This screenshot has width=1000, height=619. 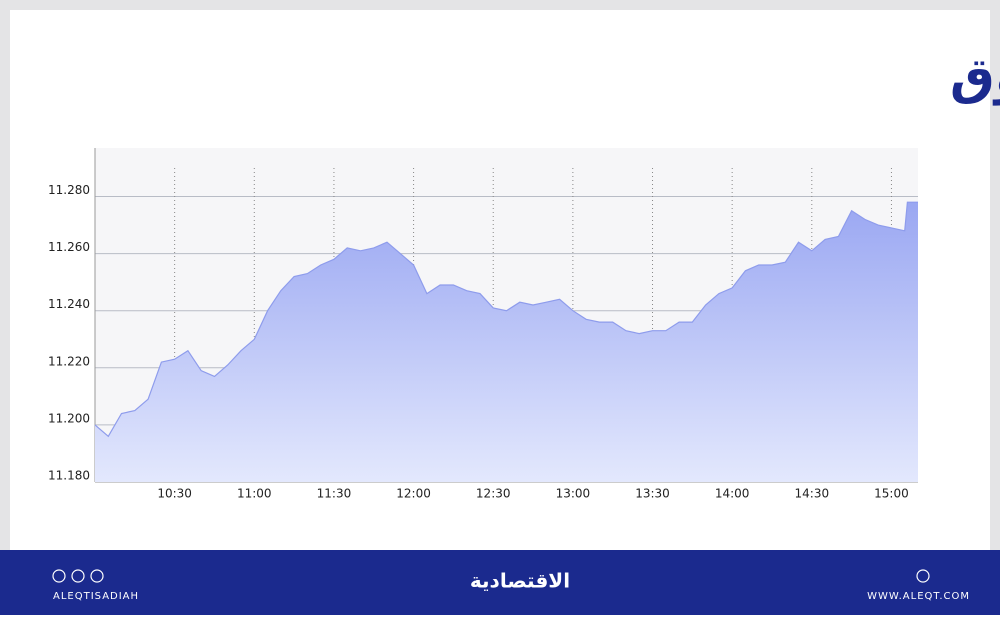 What do you see at coordinates (891, 494) in the screenshot?
I see `x-tick-label: 15:00` at bounding box center [891, 494].